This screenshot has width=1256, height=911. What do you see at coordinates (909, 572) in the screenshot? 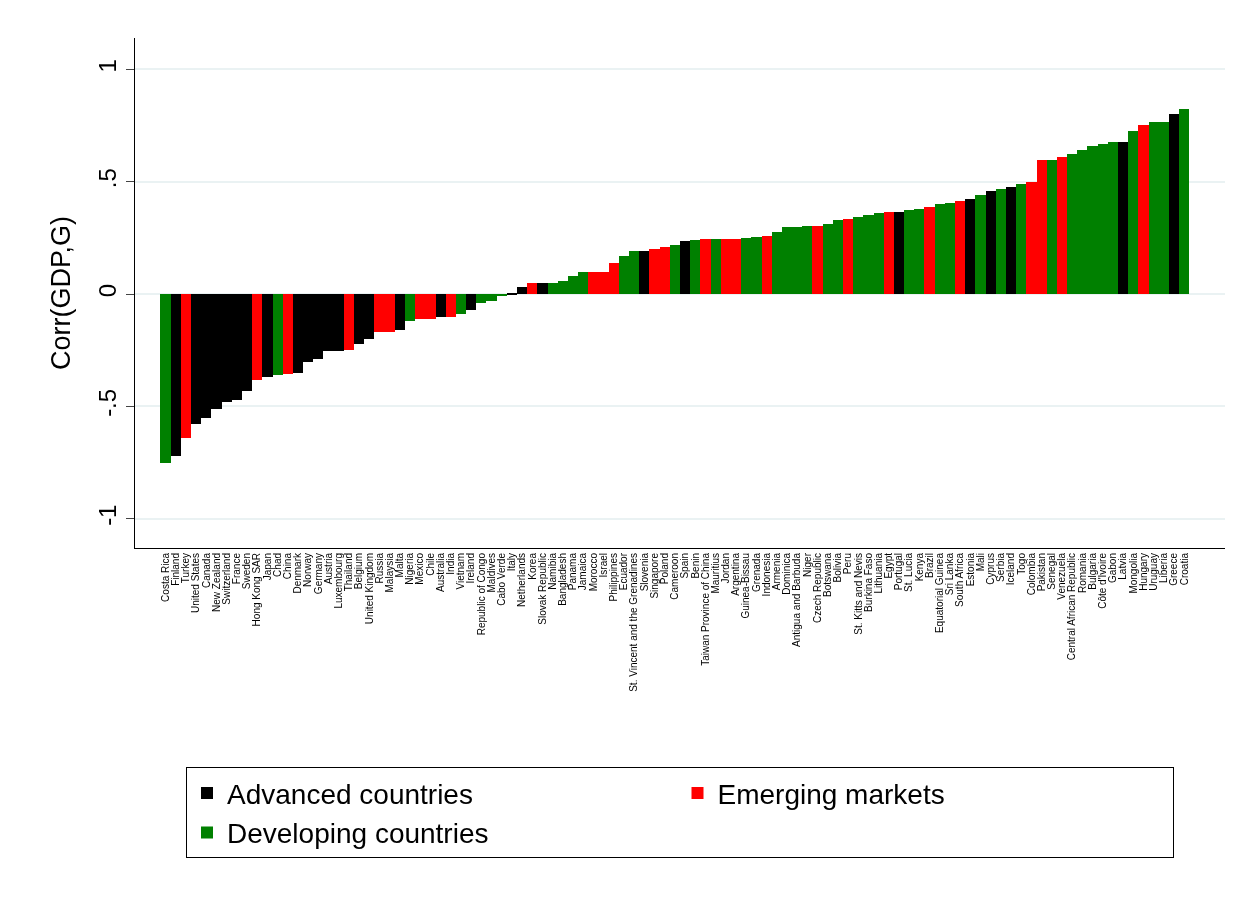
I see `x-tick-label: St. Lucia` at bounding box center [909, 572].